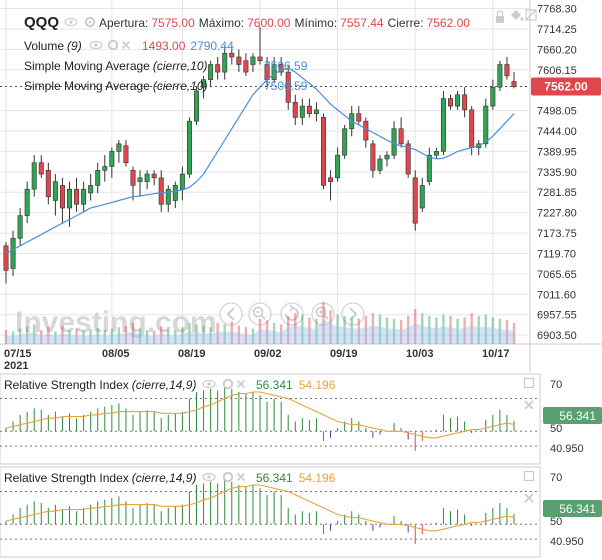 This screenshot has width=602, height=560. I want to click on y-tick-label: 7119.70, so click(556, 254).